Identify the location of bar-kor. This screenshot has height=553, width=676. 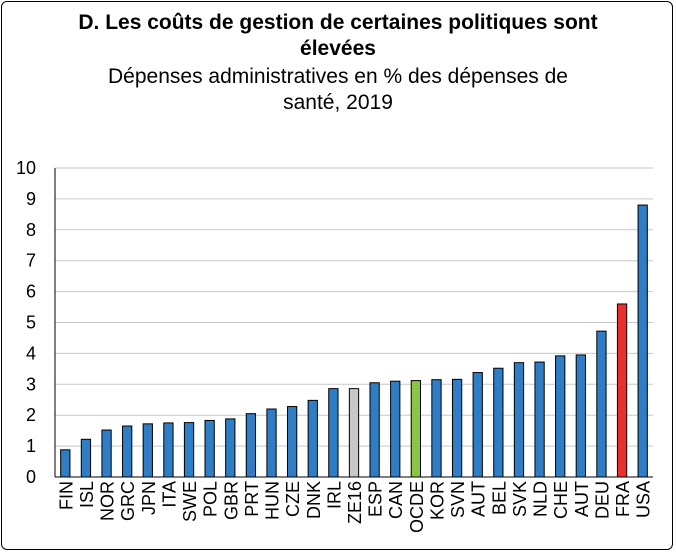
(436, 428).